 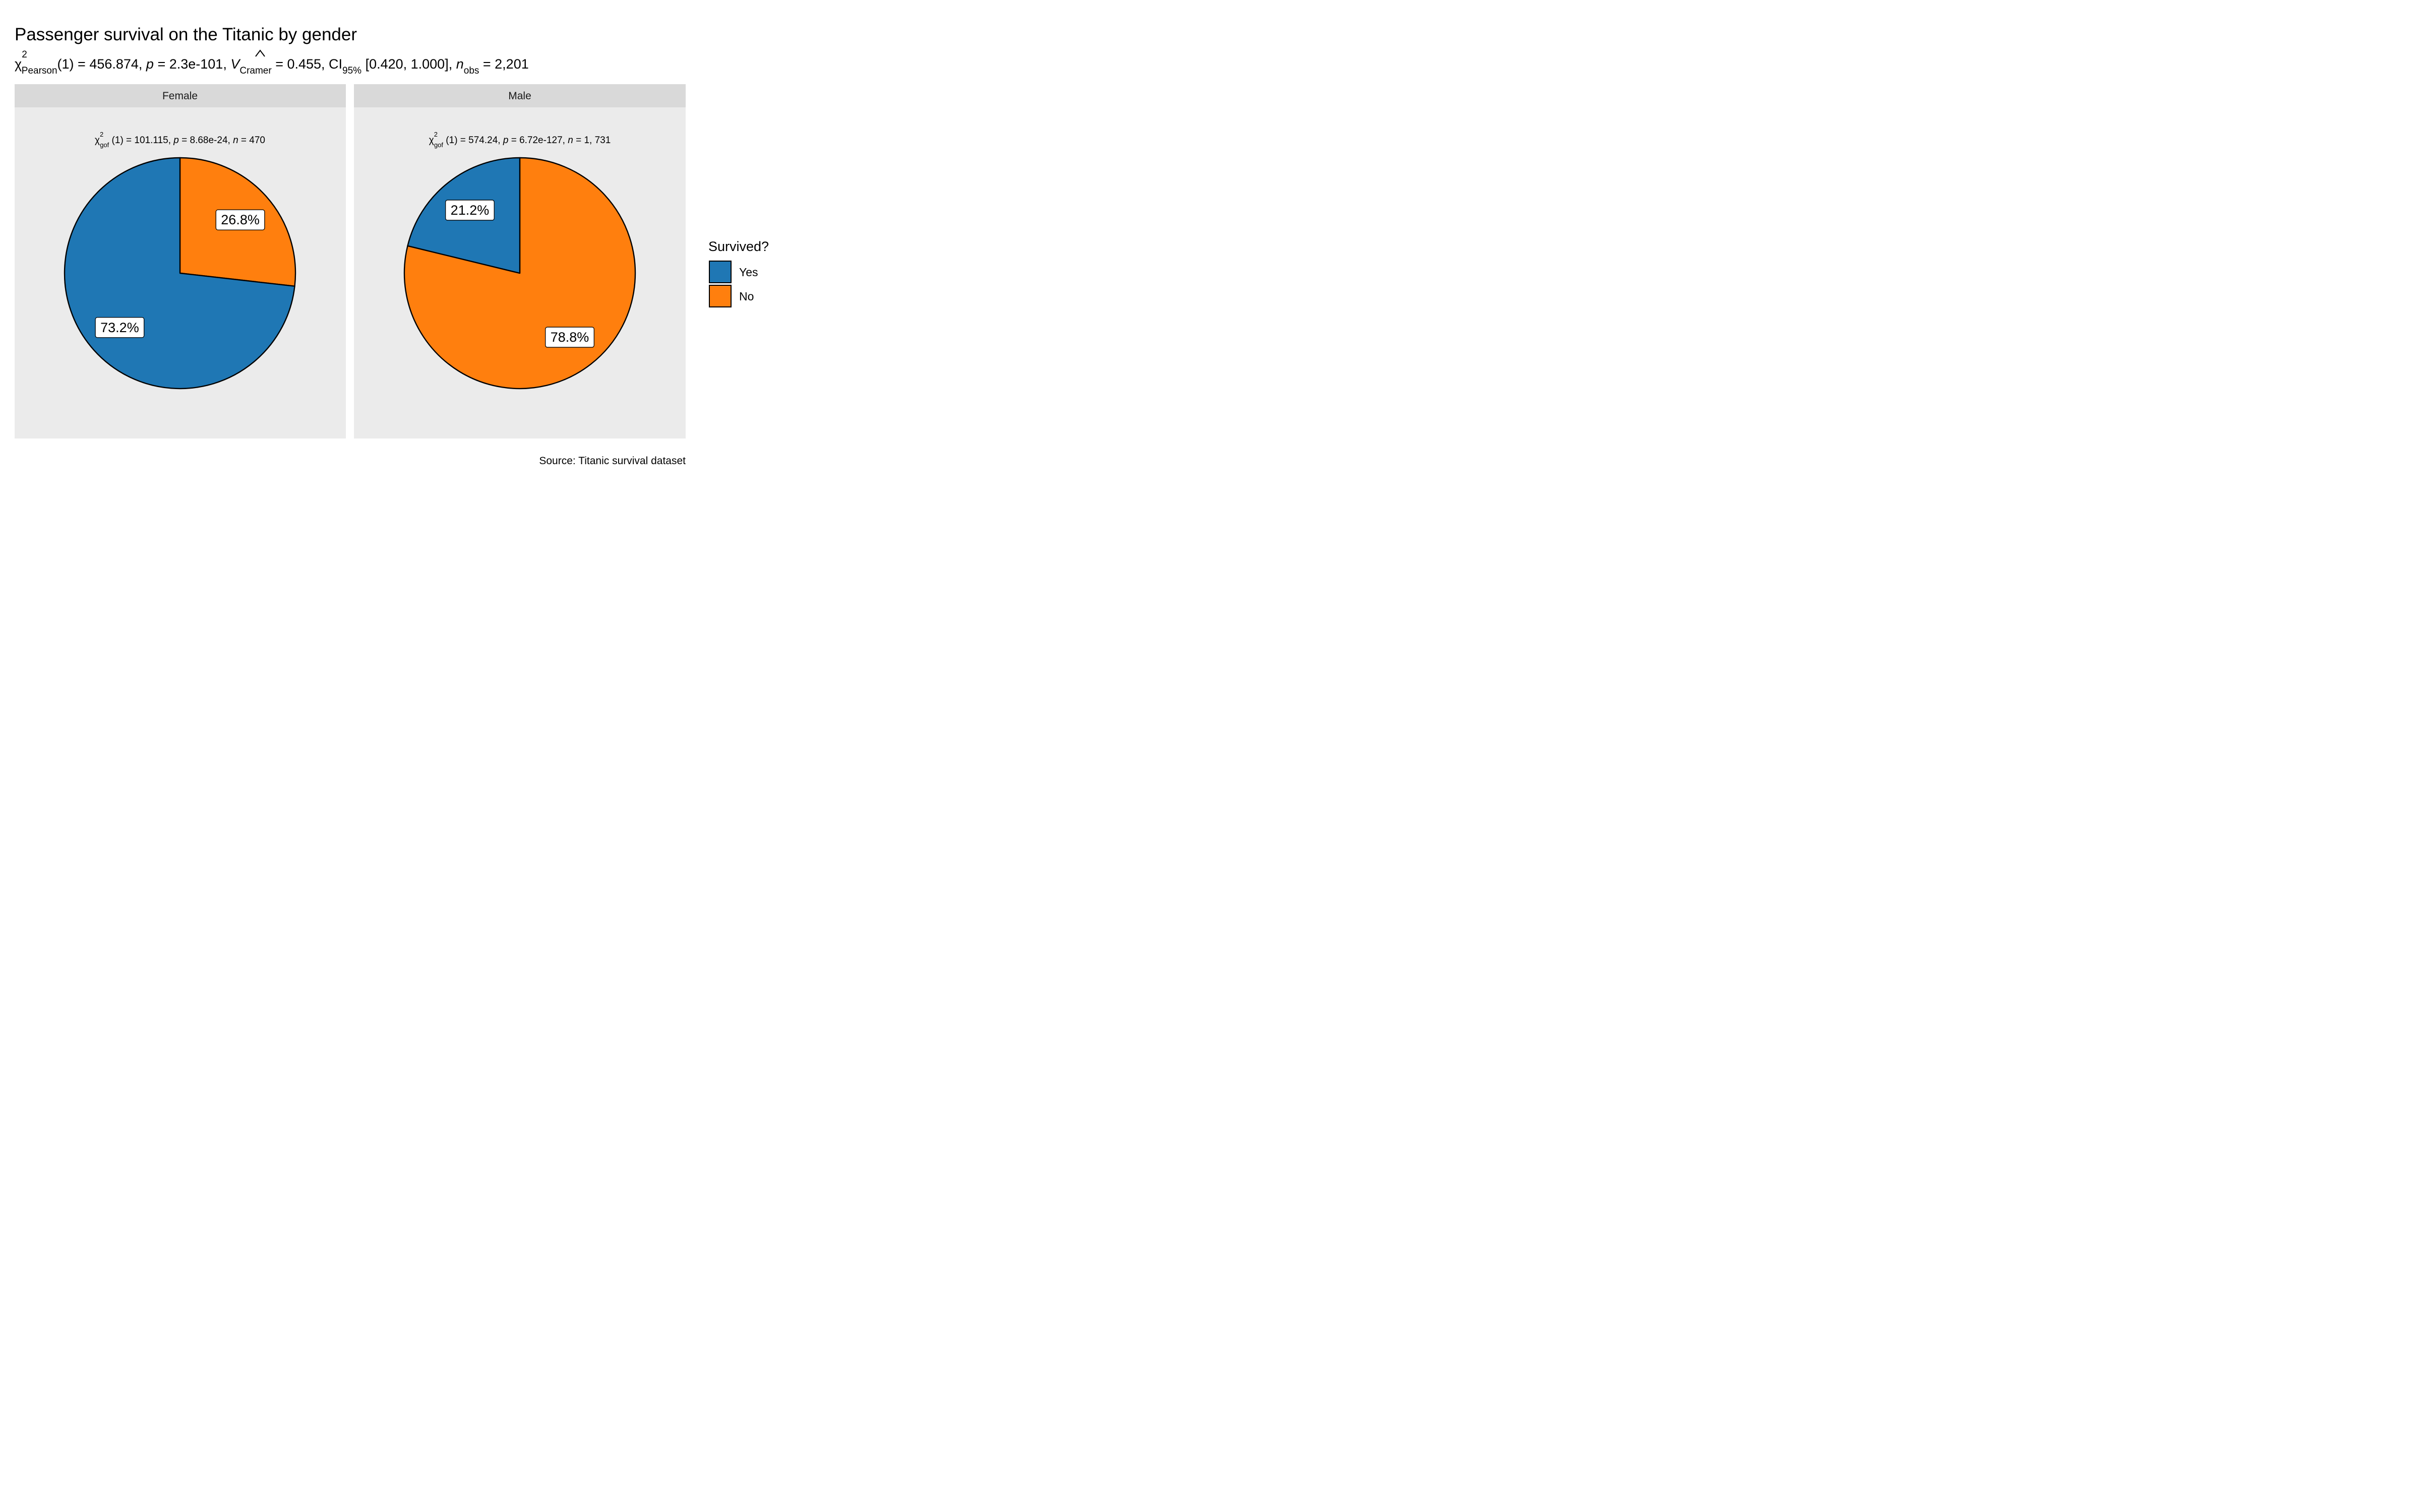 What do you see at coordinates (180, 273) in the screenshot?
I see `pie-female: 26.8% 73.2%` at bounding box center [180, 273].